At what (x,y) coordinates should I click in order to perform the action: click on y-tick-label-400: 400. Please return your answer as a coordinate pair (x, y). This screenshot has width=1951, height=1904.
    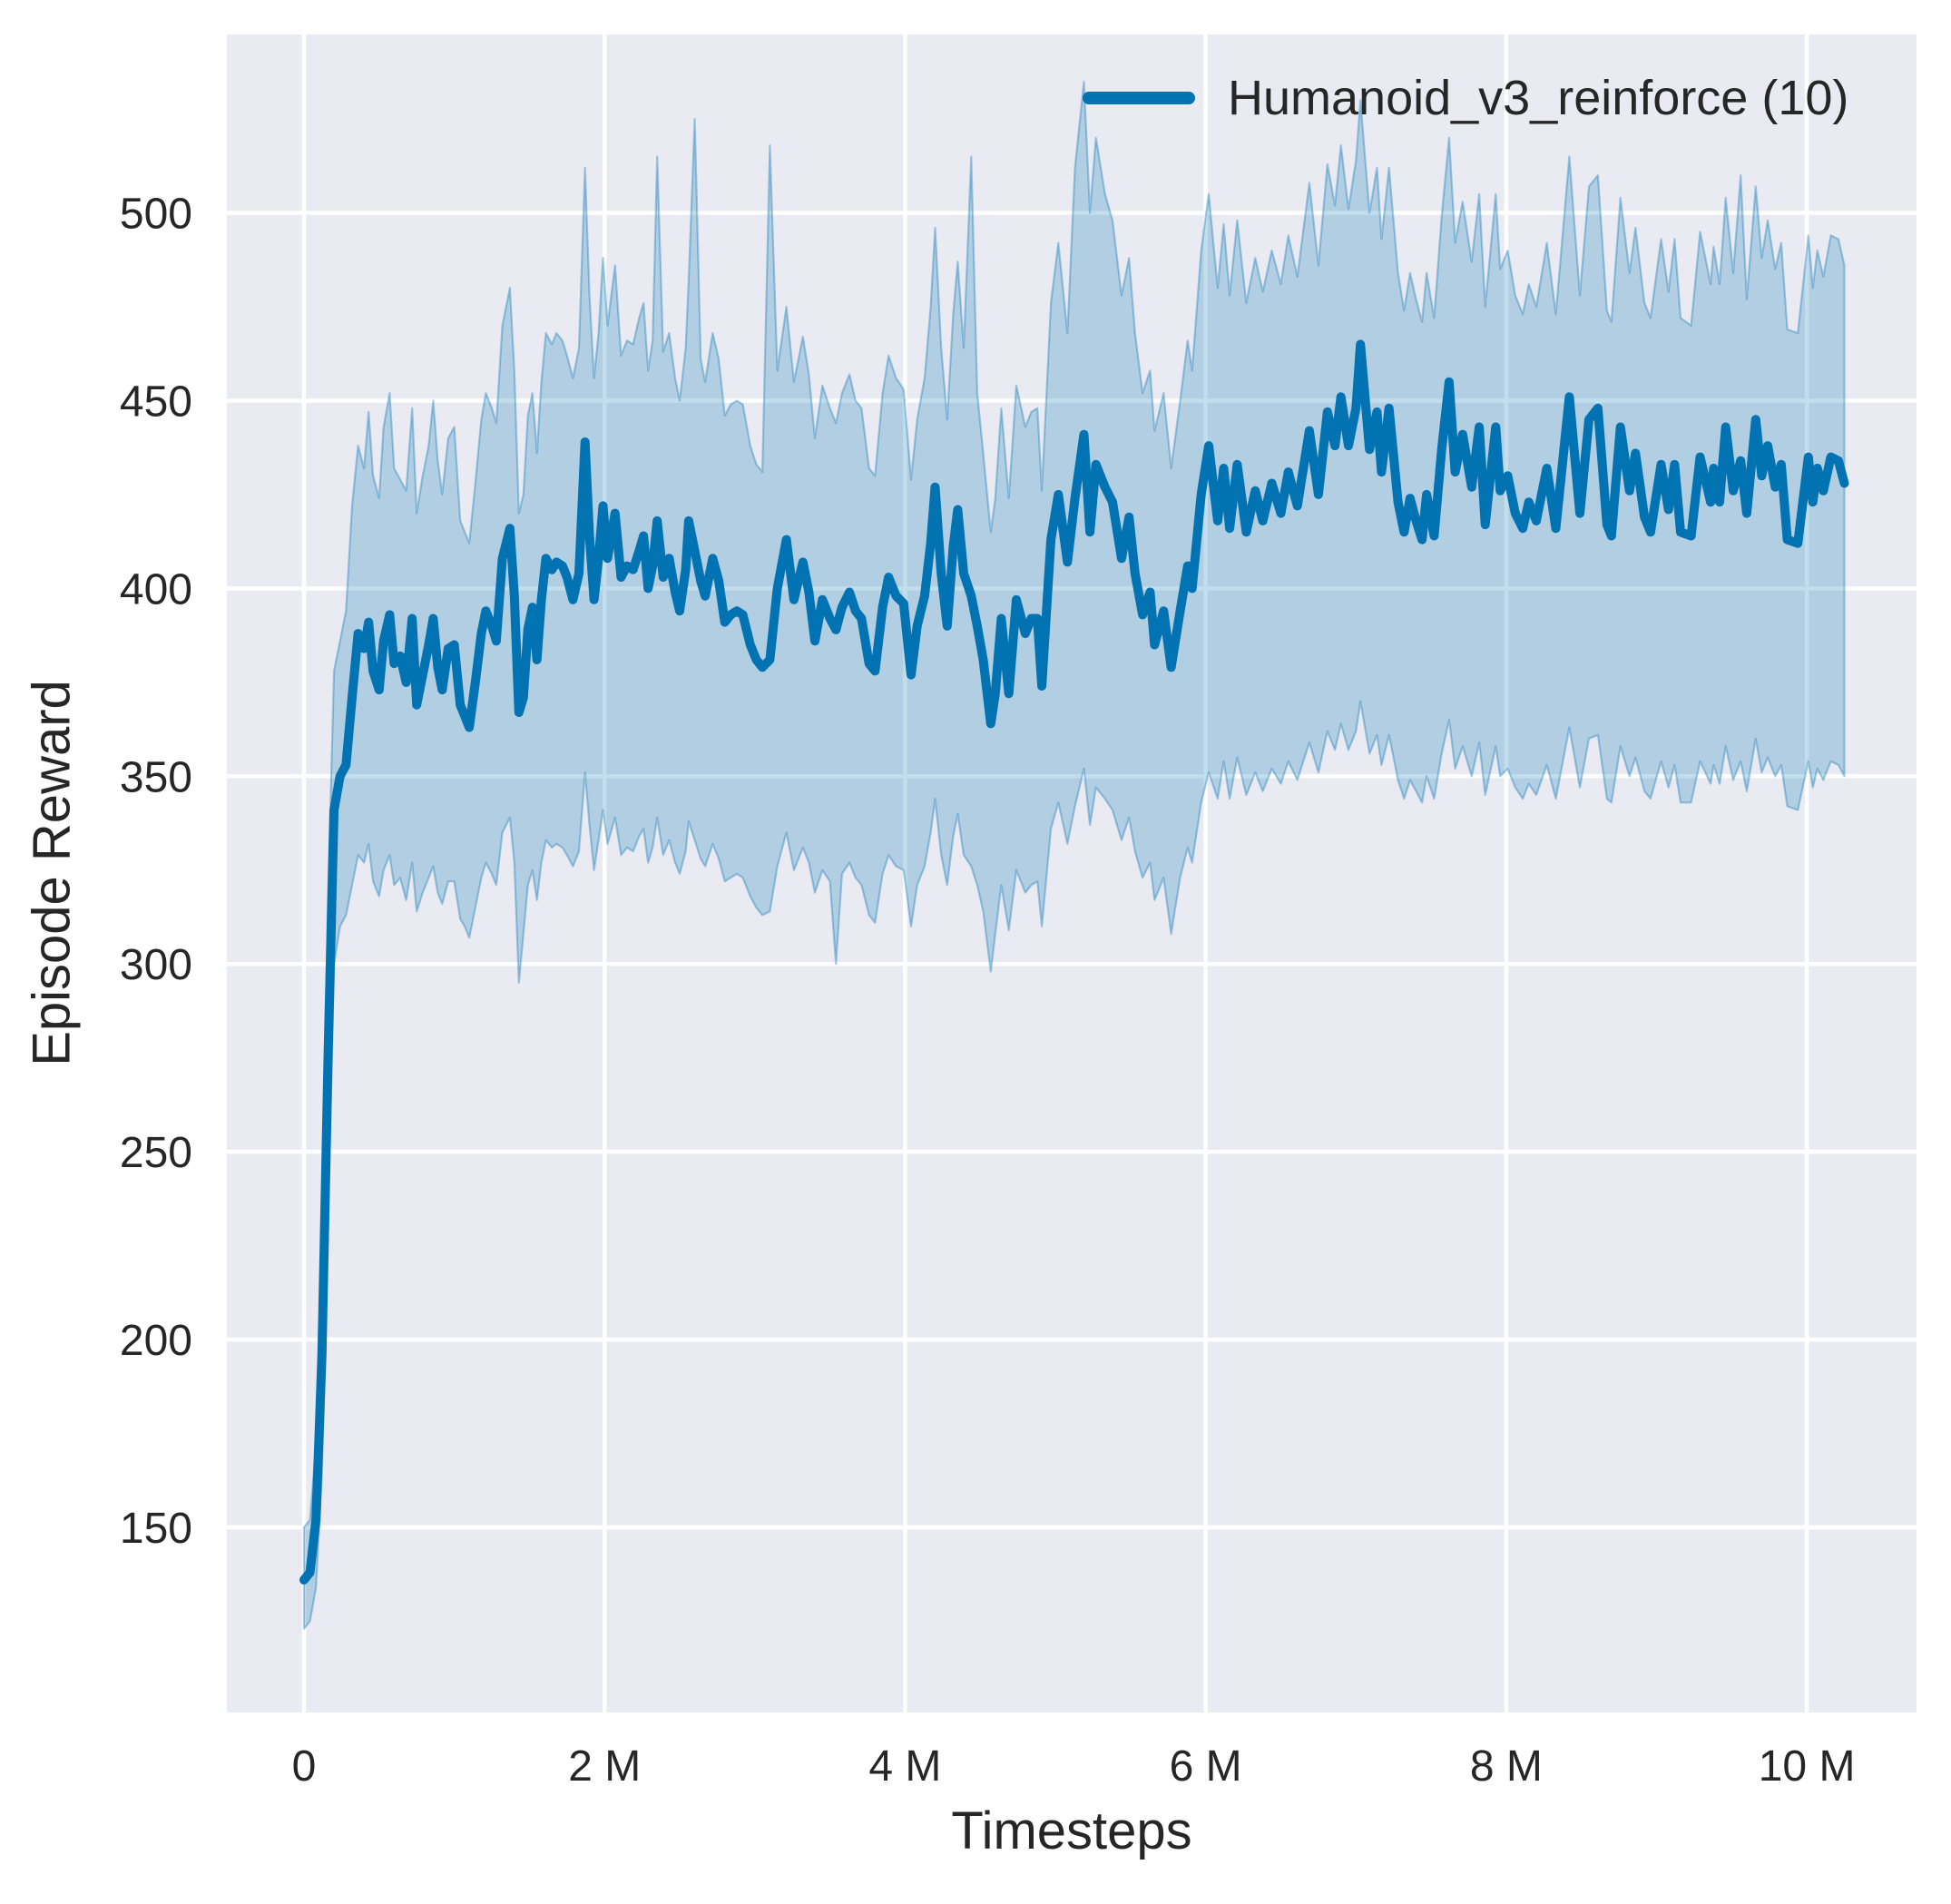
    Looking at the image, I should click on (156, 589).